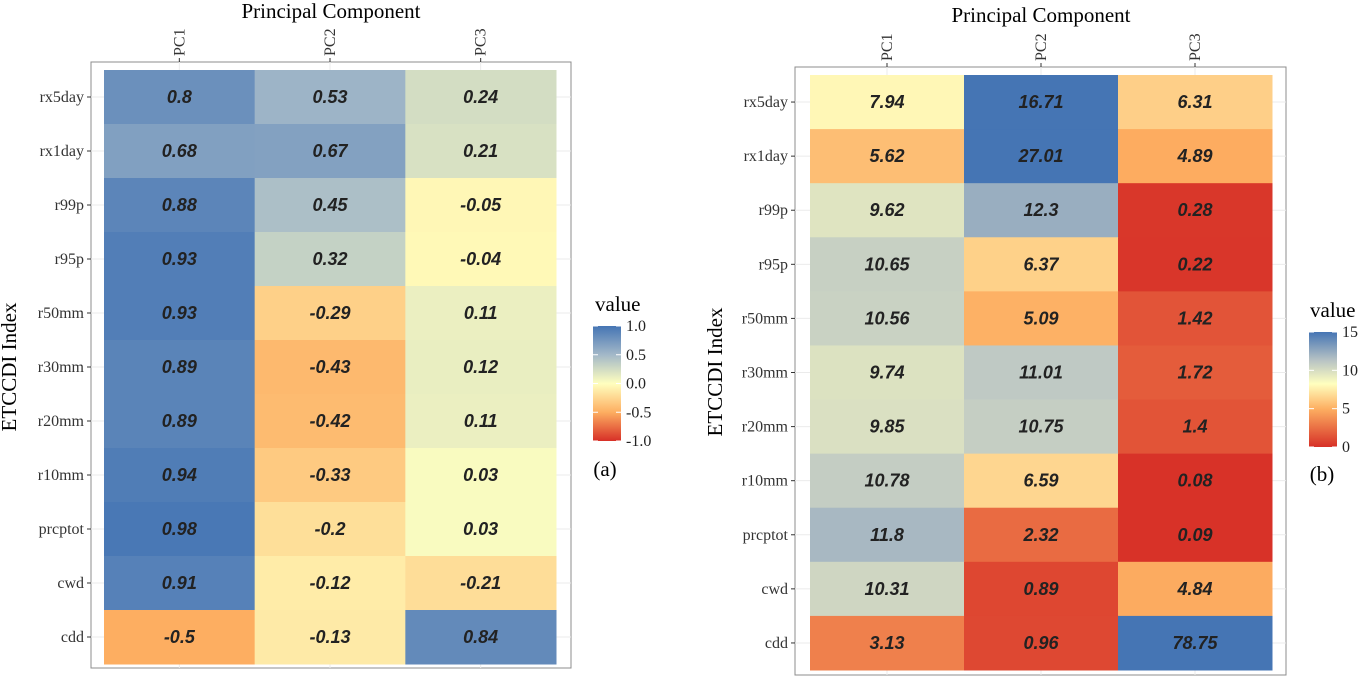 This screenshot has width=1364, height=676. I want to click on cell-value-label: 0.8, so click(179, 97).